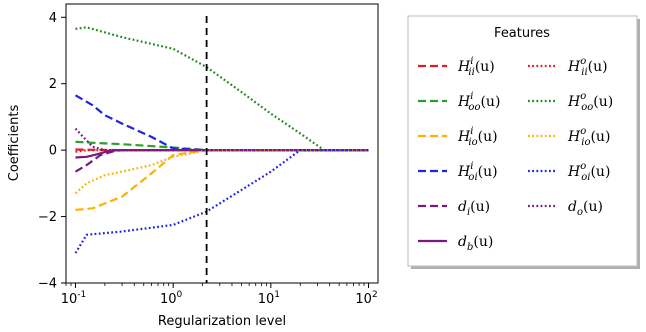 The width and height of the screenshot is (646, 332). Describe the element at coordinates (456, 67) in the screenshot. I see `legend-item-H_ii^i: Hi ii(u)` at that location.